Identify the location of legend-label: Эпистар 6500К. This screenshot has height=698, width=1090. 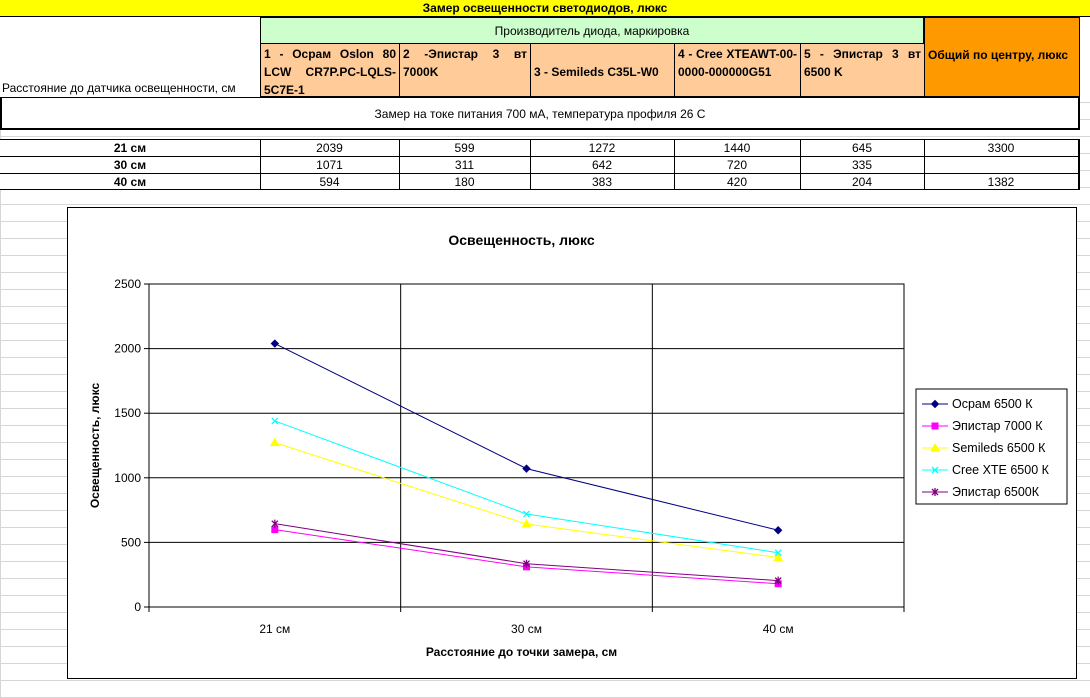
(996, 492).